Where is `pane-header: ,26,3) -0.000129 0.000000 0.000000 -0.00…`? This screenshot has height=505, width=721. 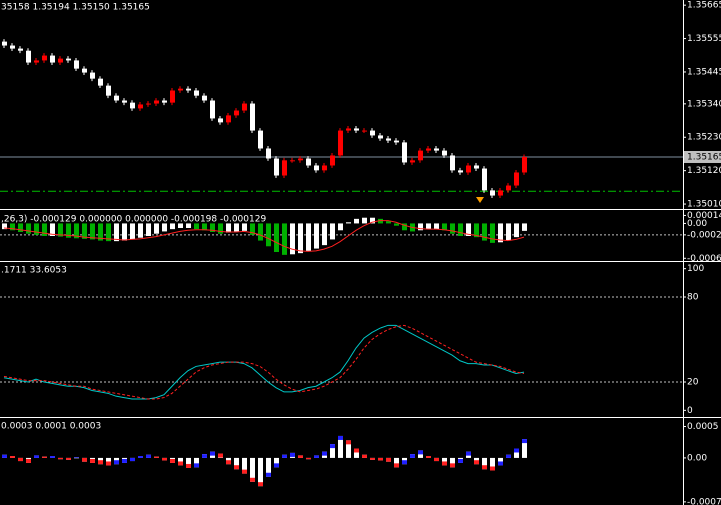 pane-header: ,26,3) -0.000129 0.000000 0.000000 -0.00… is located at coordinates (133, 220).